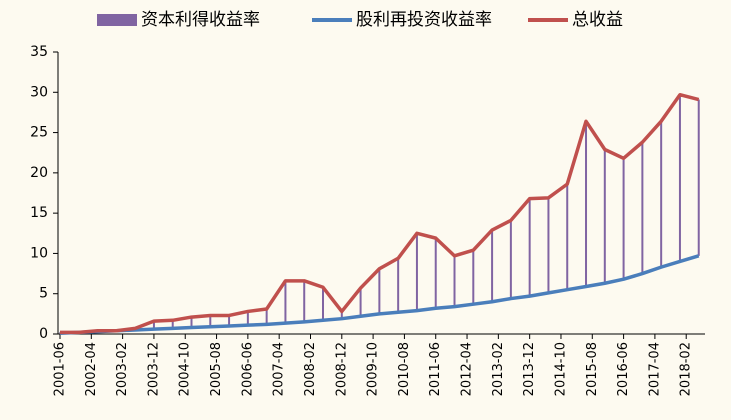 This screenshot has height=420, width=731. I want to click on x-tick-label: 2004-10, so click(185, 369).